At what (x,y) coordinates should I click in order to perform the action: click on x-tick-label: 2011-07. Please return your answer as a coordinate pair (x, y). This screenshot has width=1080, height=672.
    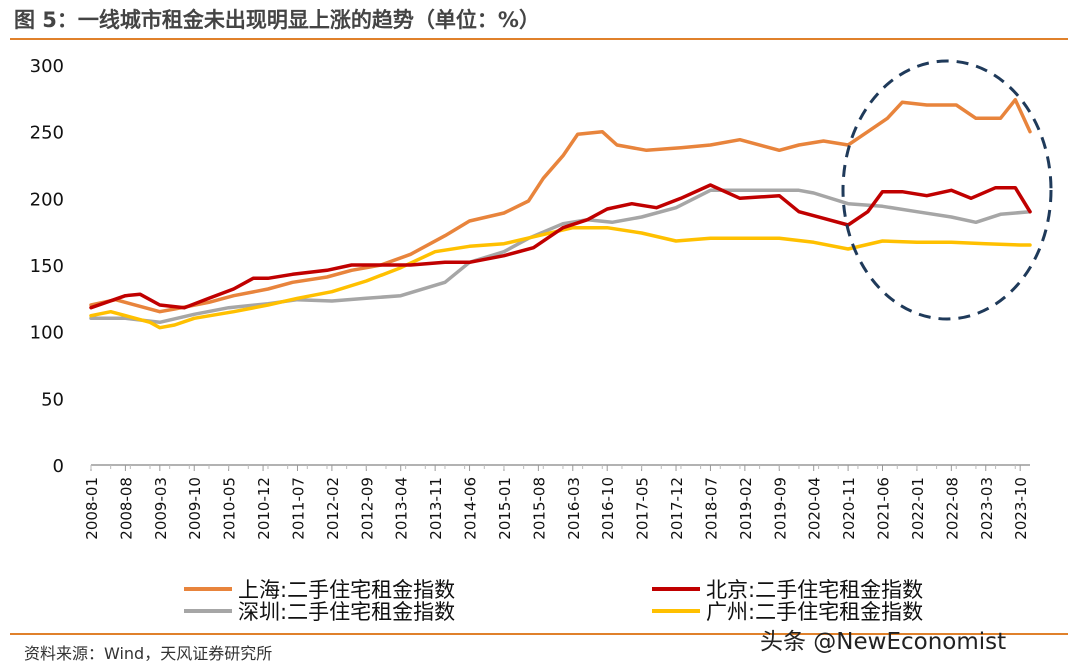
    Looking at the image, I should click on (298, 508).